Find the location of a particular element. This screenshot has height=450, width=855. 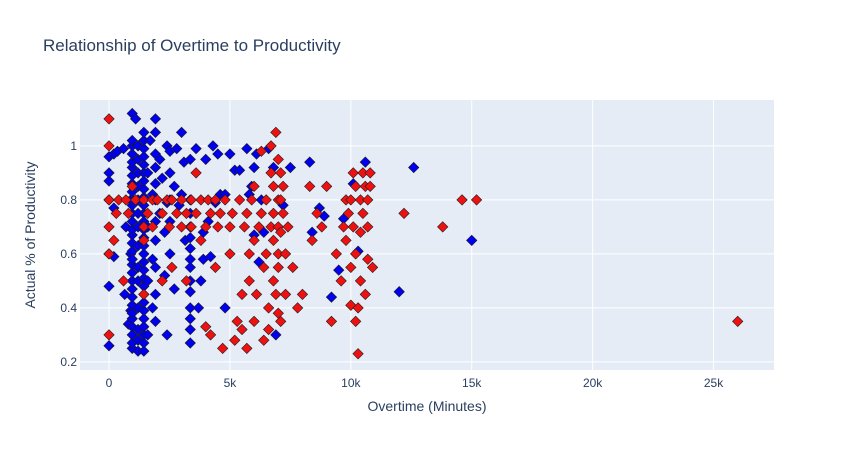

x-axis-title: Overtime (Minutes) is located at coordinates (426, 406).